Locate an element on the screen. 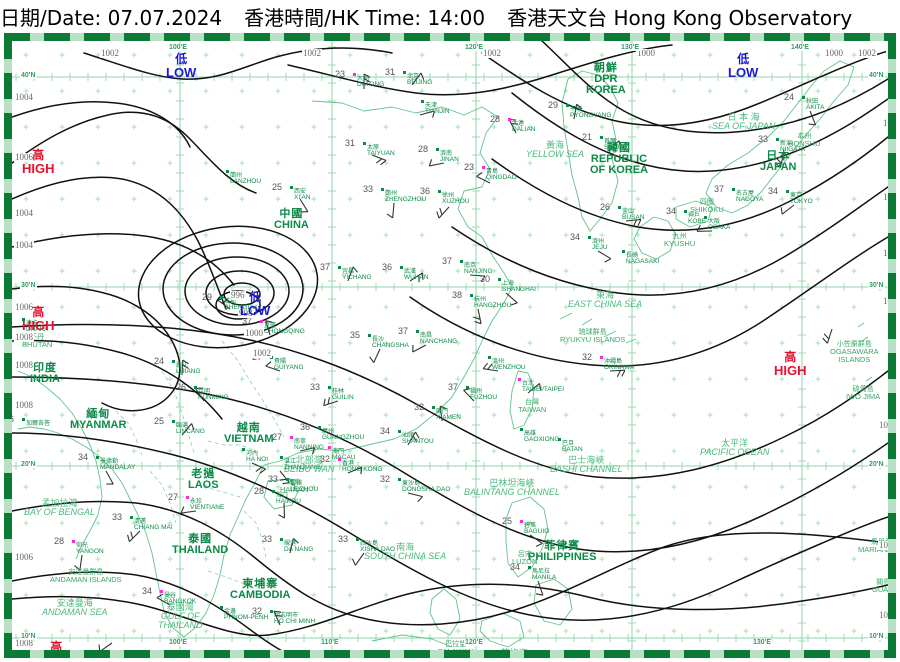 The width and height of the screenshot is (900, 662). header-time: 香港時間/HK Time: 14:00 is located at coordinates (365, 17).